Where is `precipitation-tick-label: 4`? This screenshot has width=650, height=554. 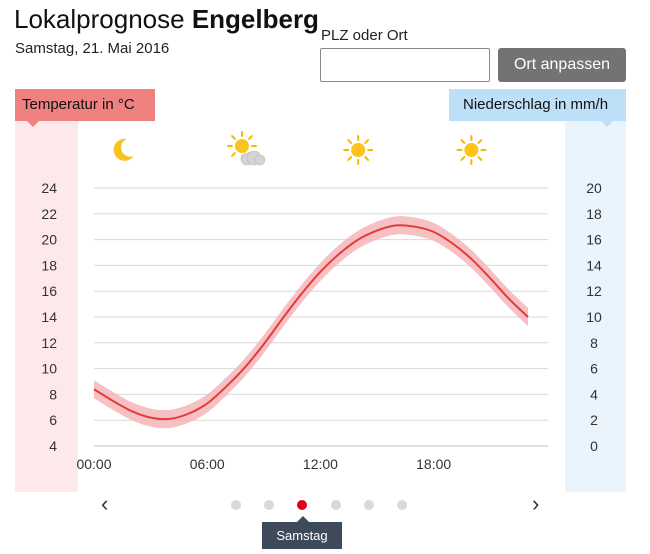 precipitation-tick-label: 4 is located at coordinates (594, 394).